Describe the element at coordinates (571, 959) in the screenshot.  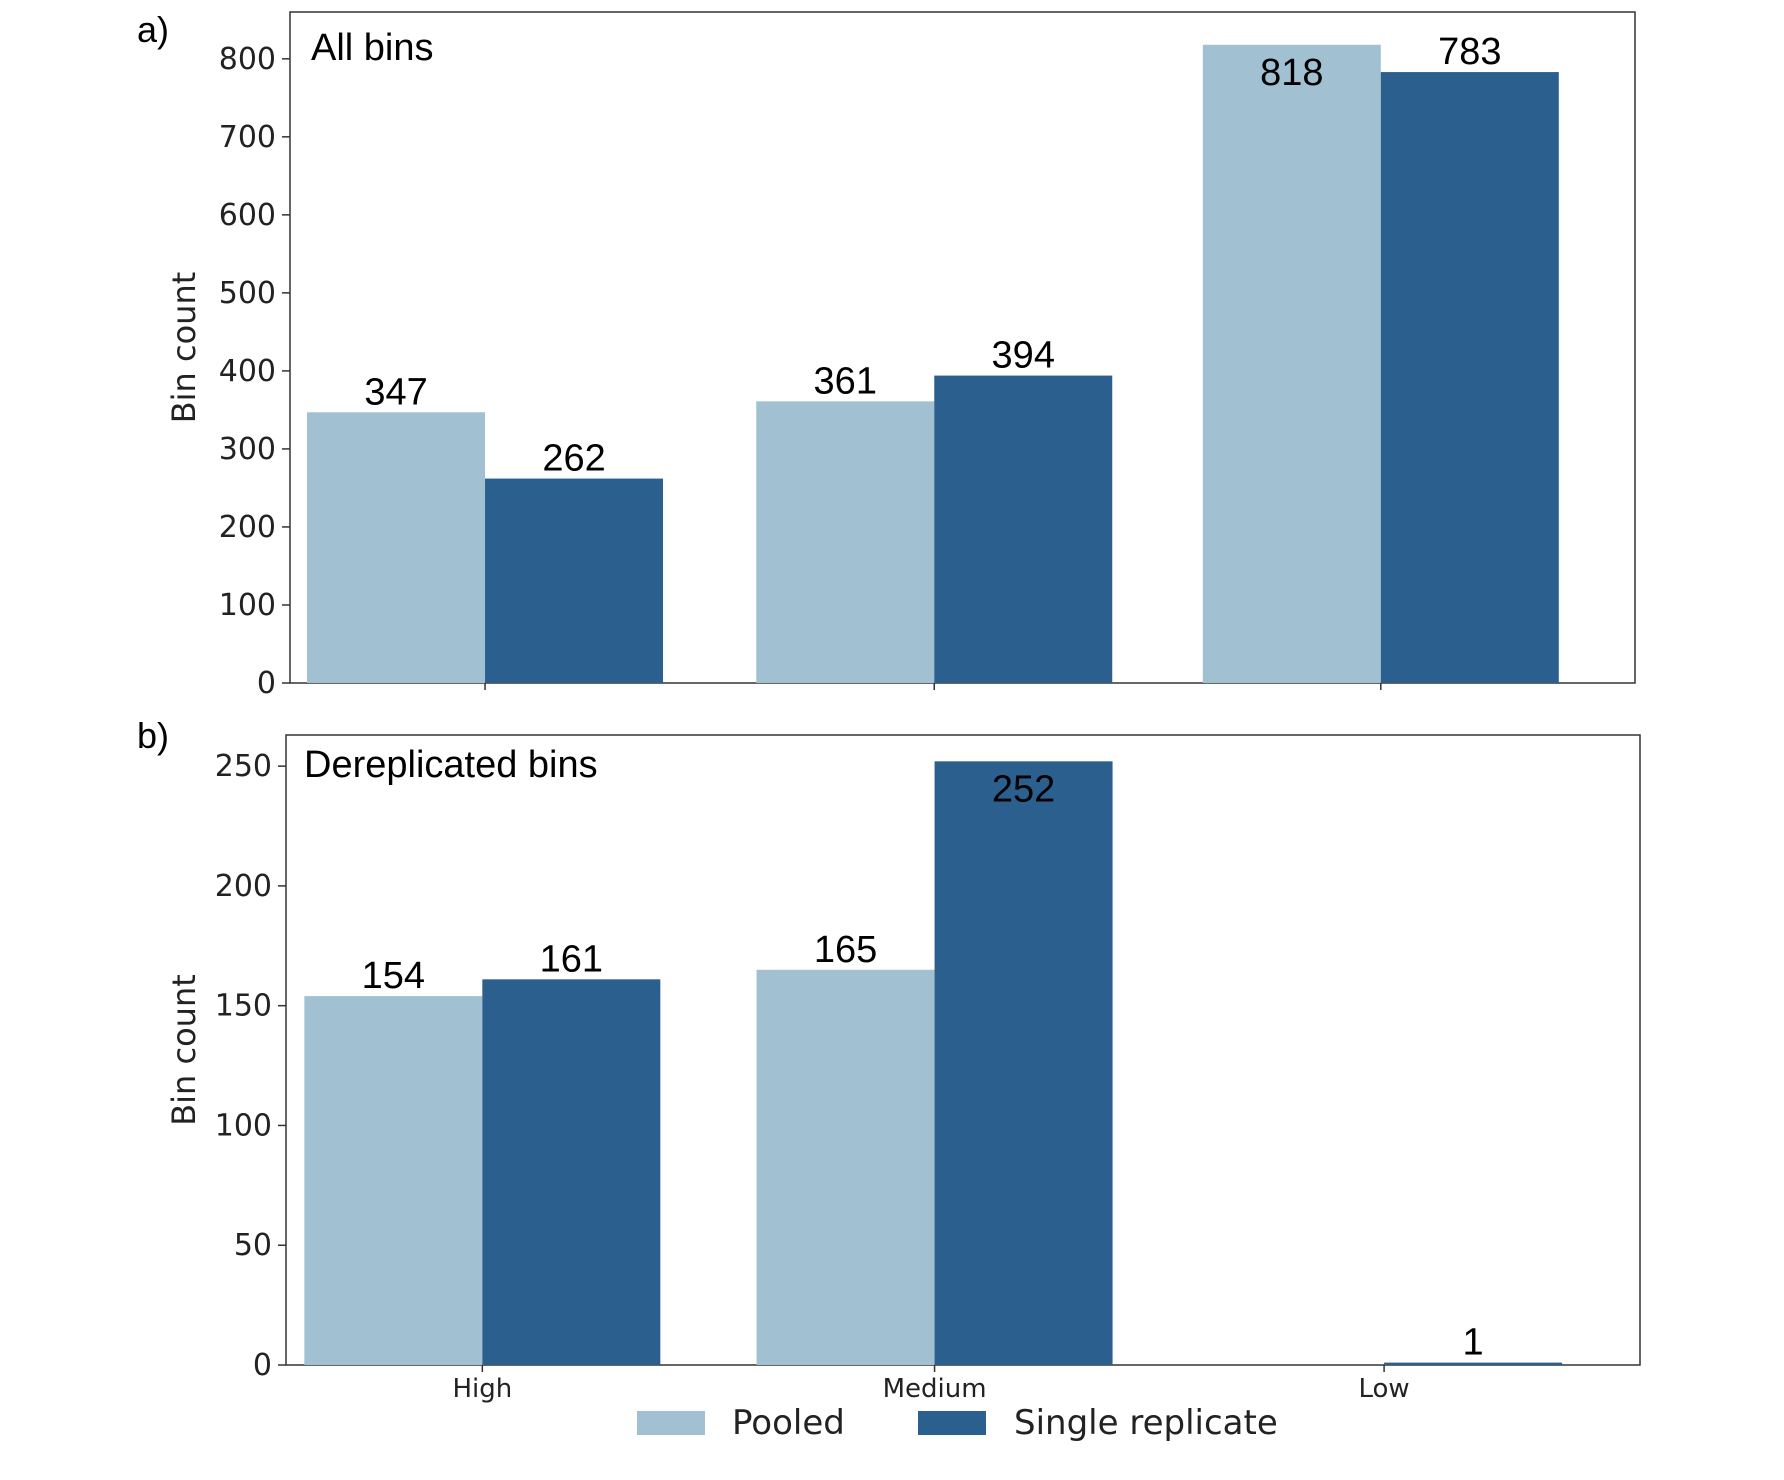
I see `panel-b-data-label-high-single-replicate: 161` at that location.